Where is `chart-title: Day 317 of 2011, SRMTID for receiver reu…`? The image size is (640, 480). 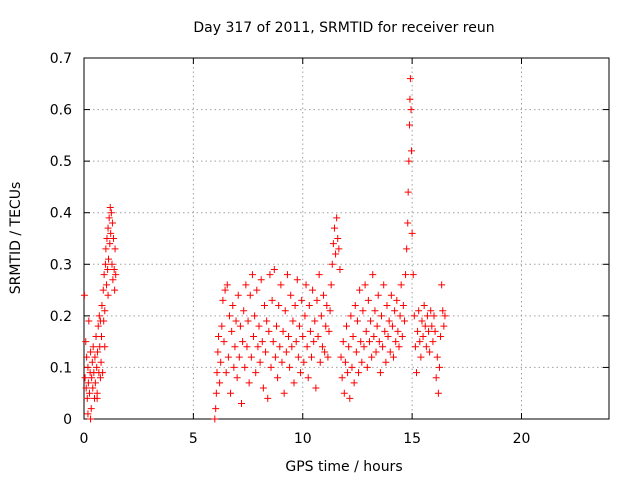 chart-title: Day 317 of 2011, SRMTID for receiver reu… is located at coordinates (343, 28).